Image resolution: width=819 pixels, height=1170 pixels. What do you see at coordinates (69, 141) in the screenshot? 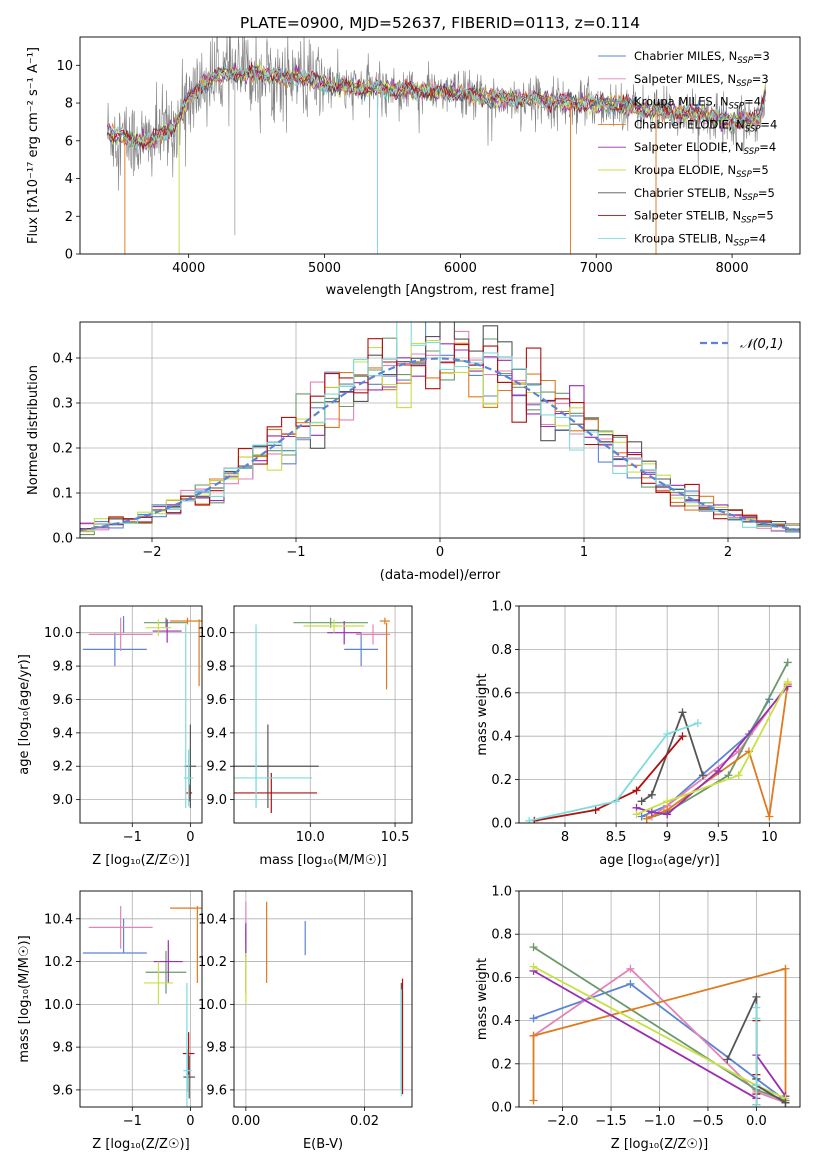
I see `y-tick-label: 6` at bounding box center [69, 141].